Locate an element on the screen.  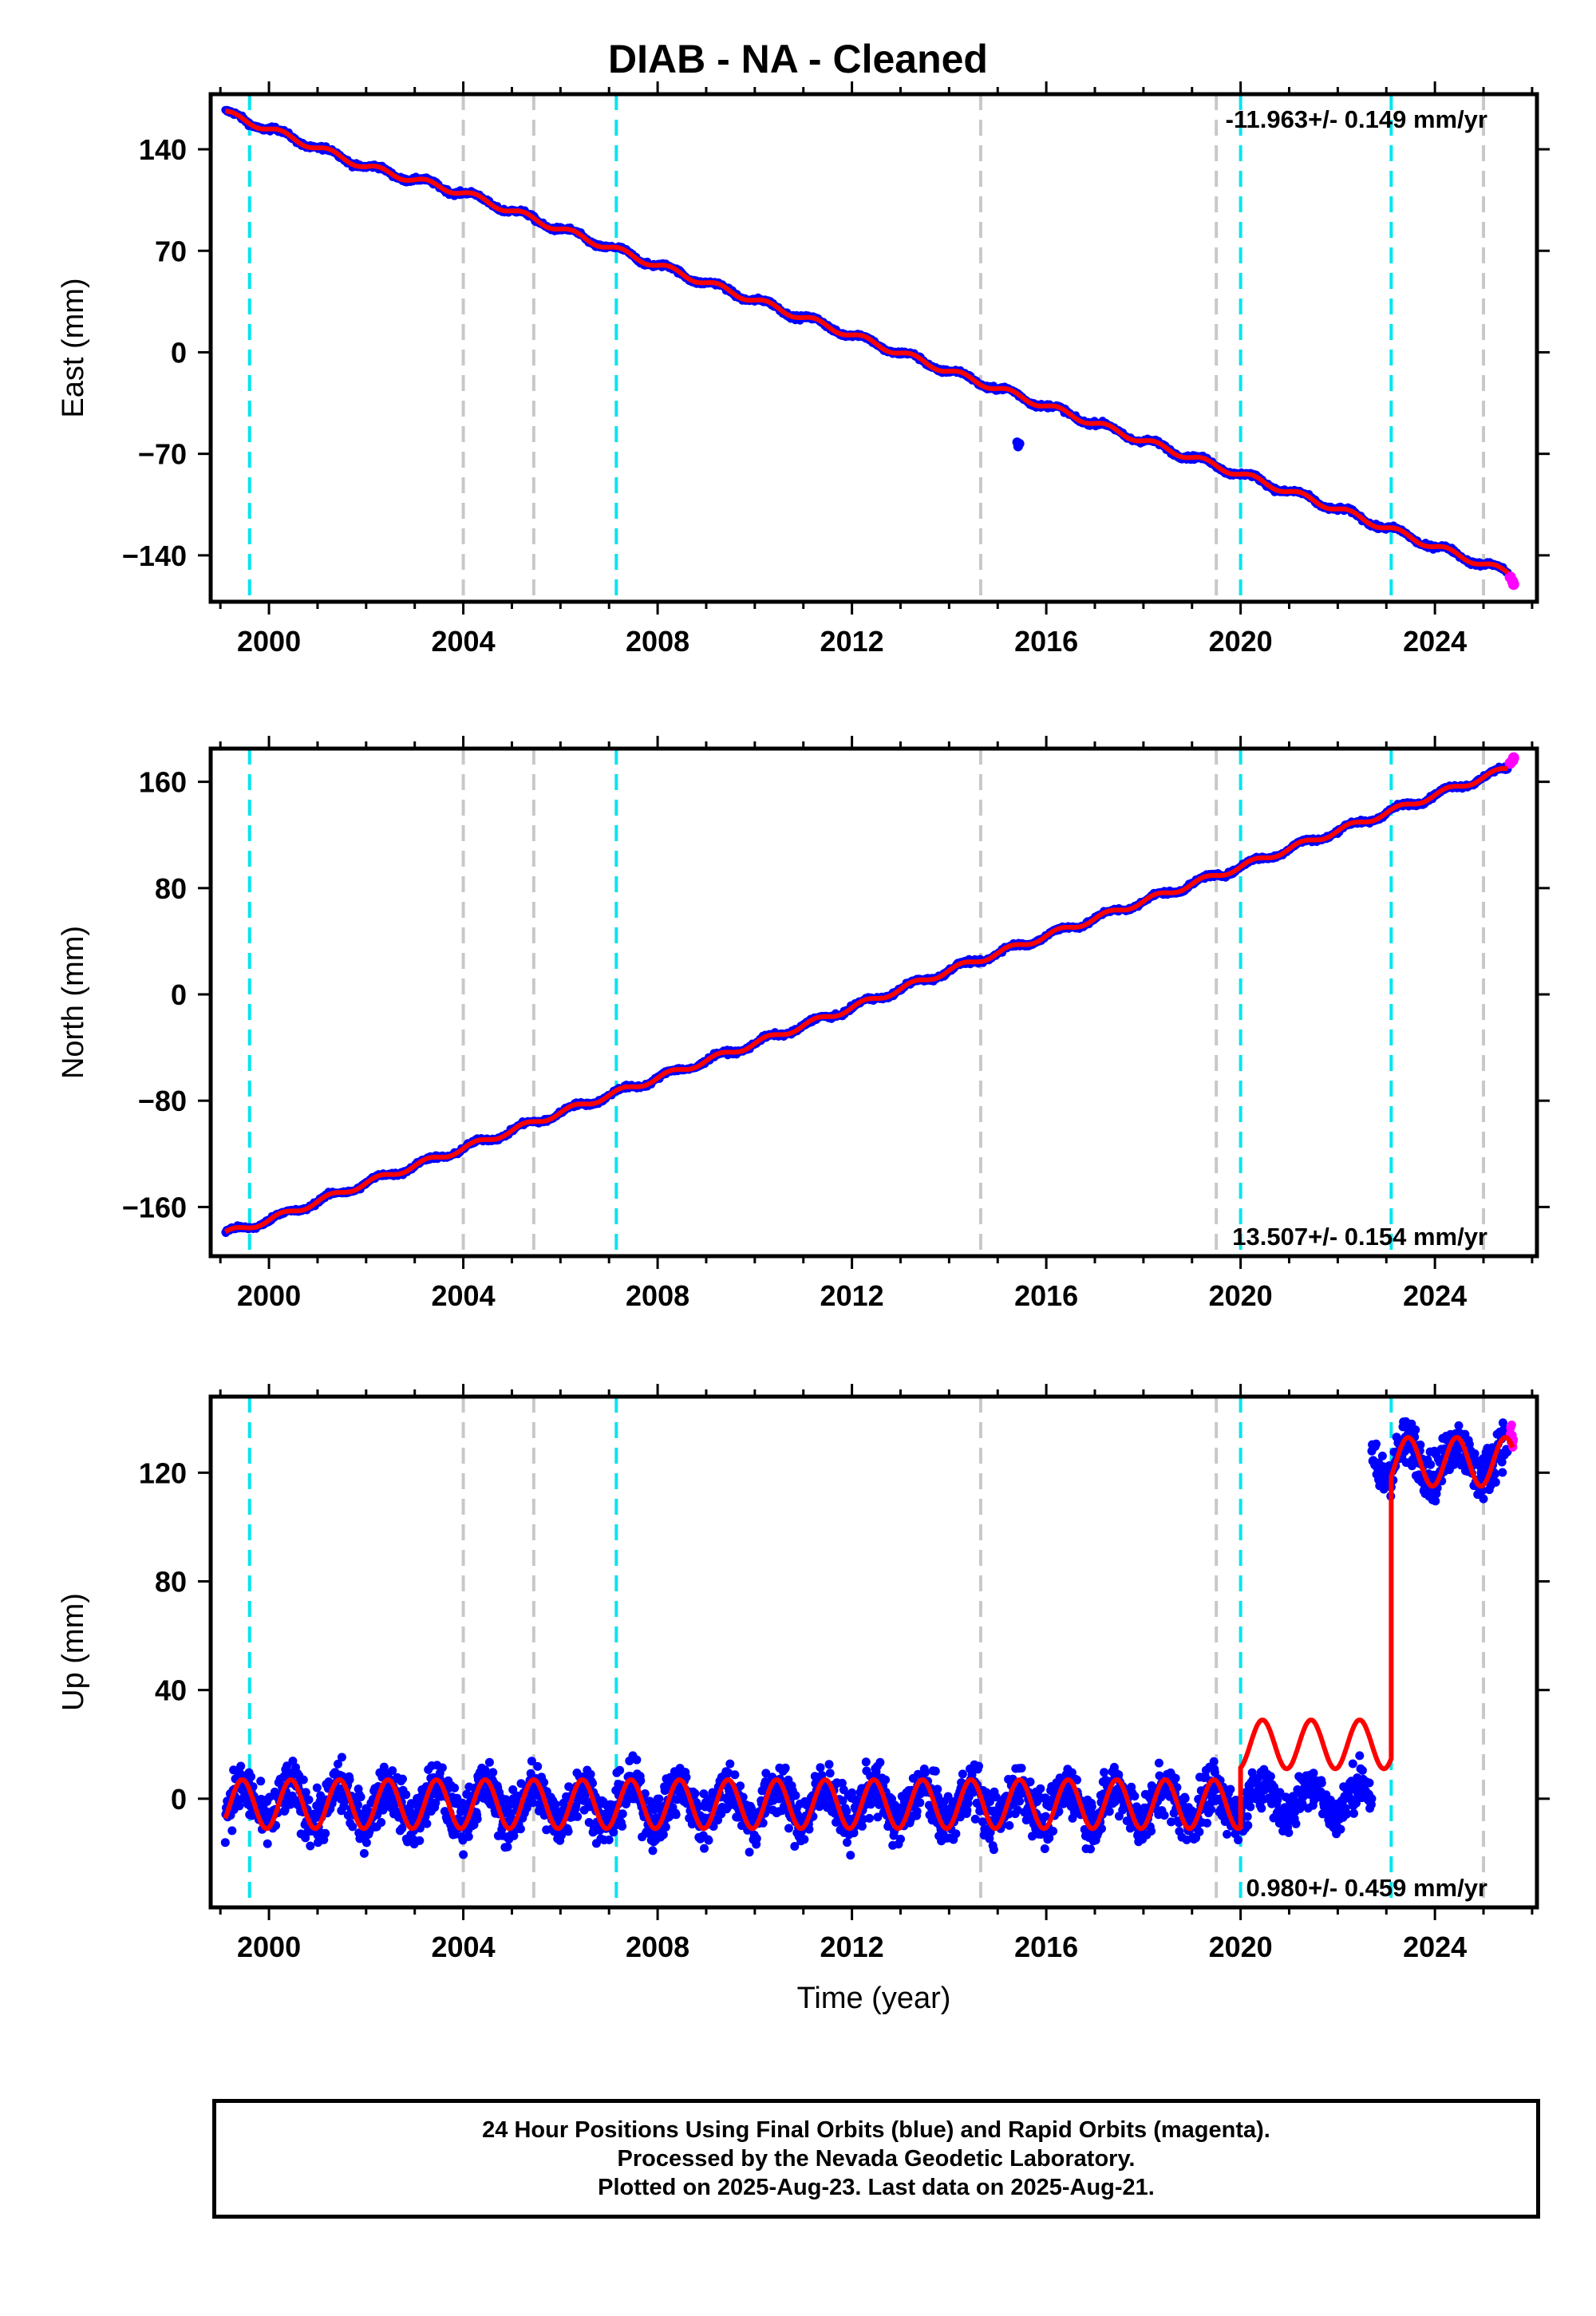
y-tick-label: 140 is located at coordinates (163, 149).